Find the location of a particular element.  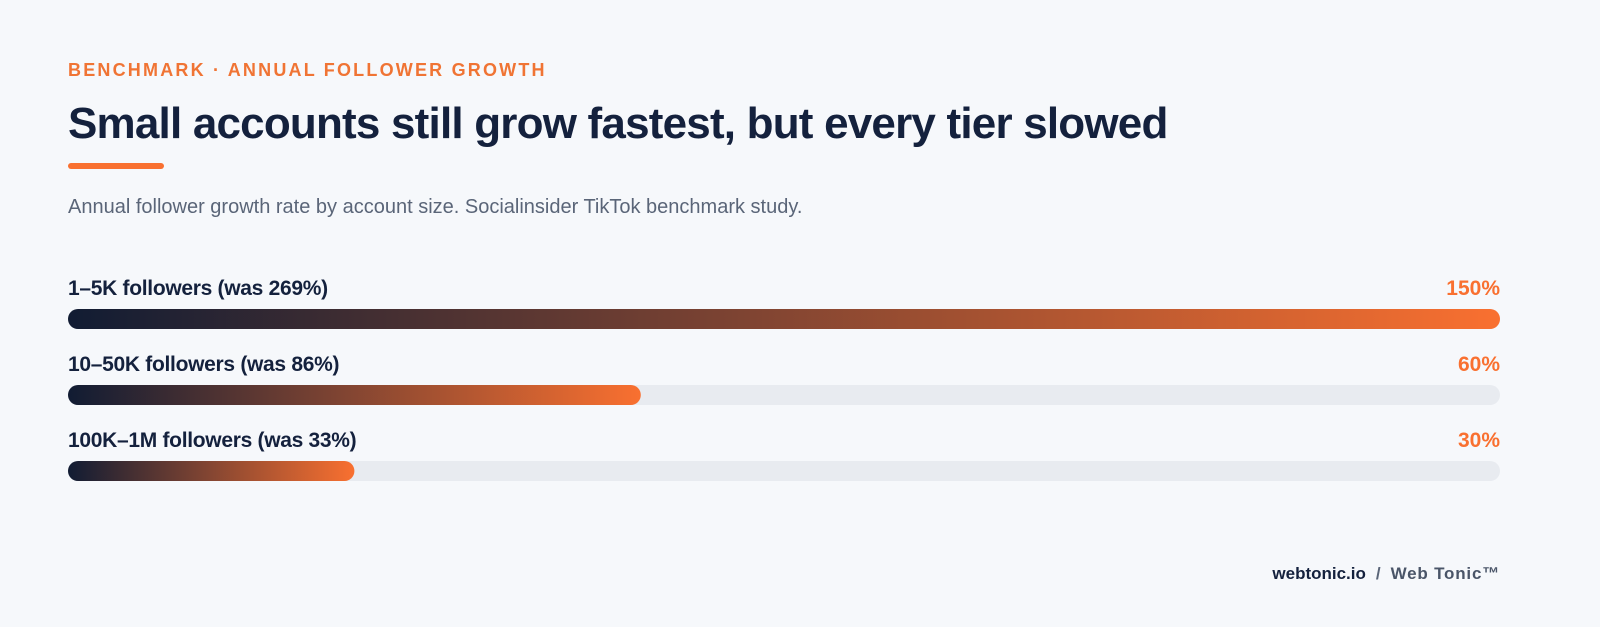

footer-brand: Web Tonic™ is located at coordinates (1445, 573).